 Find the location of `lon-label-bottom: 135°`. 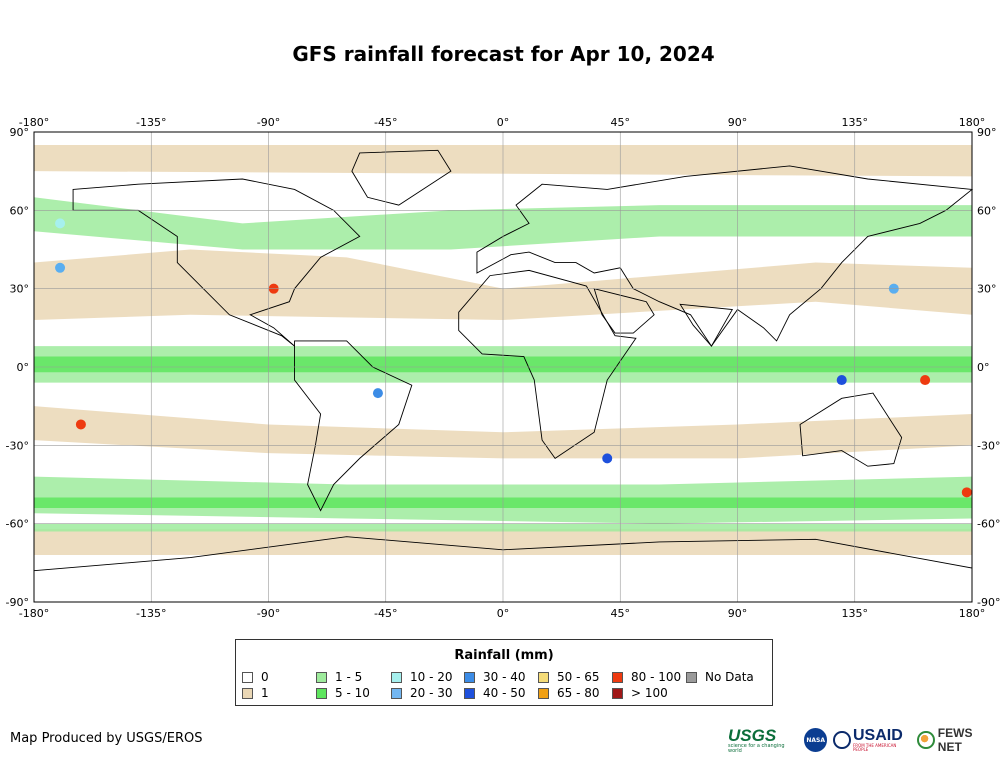

lon-label-bottom: 135° is located at coordinates (855, 613).